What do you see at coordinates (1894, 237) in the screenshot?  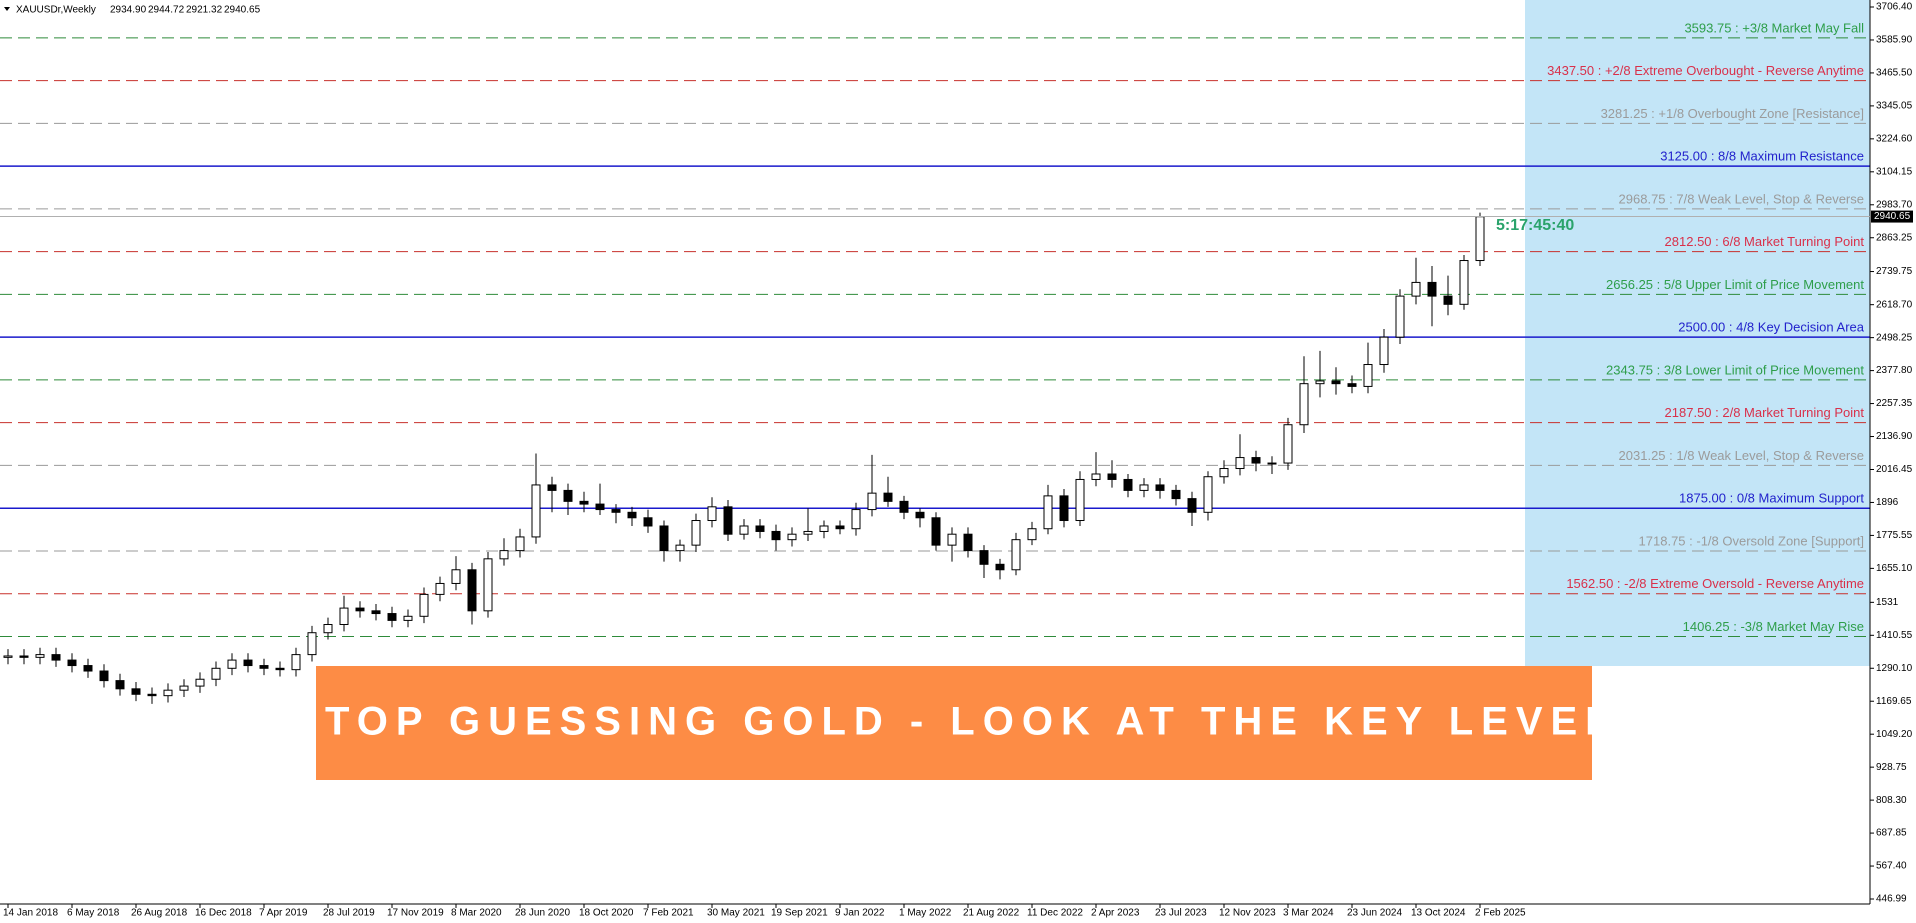 I see `y-tick-label: 2863.25` at bounding box center [1894, 237].